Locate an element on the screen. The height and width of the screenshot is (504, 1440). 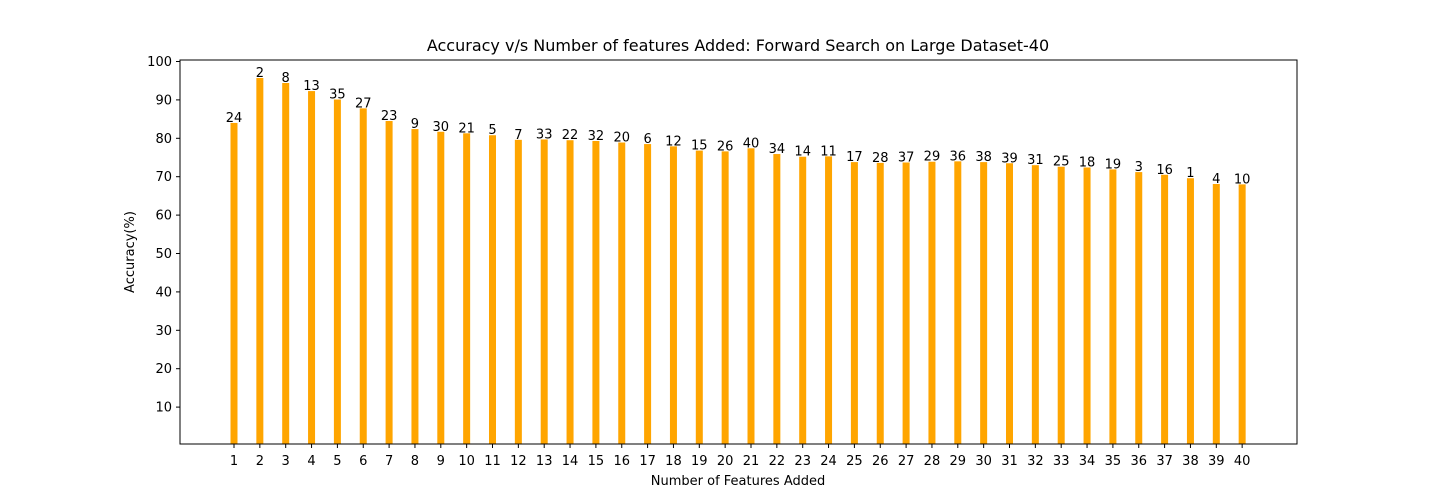
x-tick-label: 31 is located at coordinates (1009, 461).